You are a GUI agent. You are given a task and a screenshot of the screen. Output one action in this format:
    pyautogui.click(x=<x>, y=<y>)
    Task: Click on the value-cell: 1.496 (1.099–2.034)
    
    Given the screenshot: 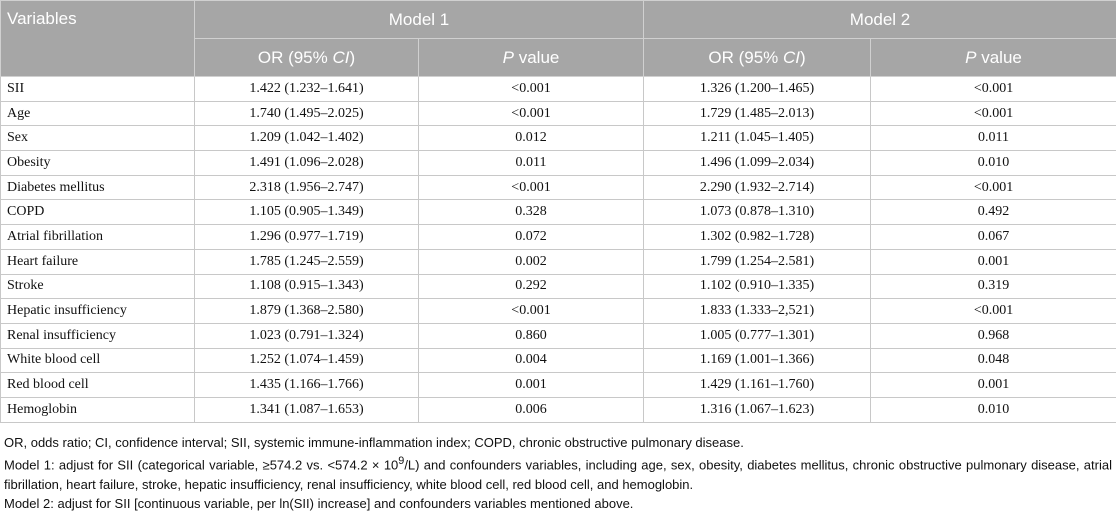 What is the action you would take?
    pyautogui.click(x=757, y=163)
    